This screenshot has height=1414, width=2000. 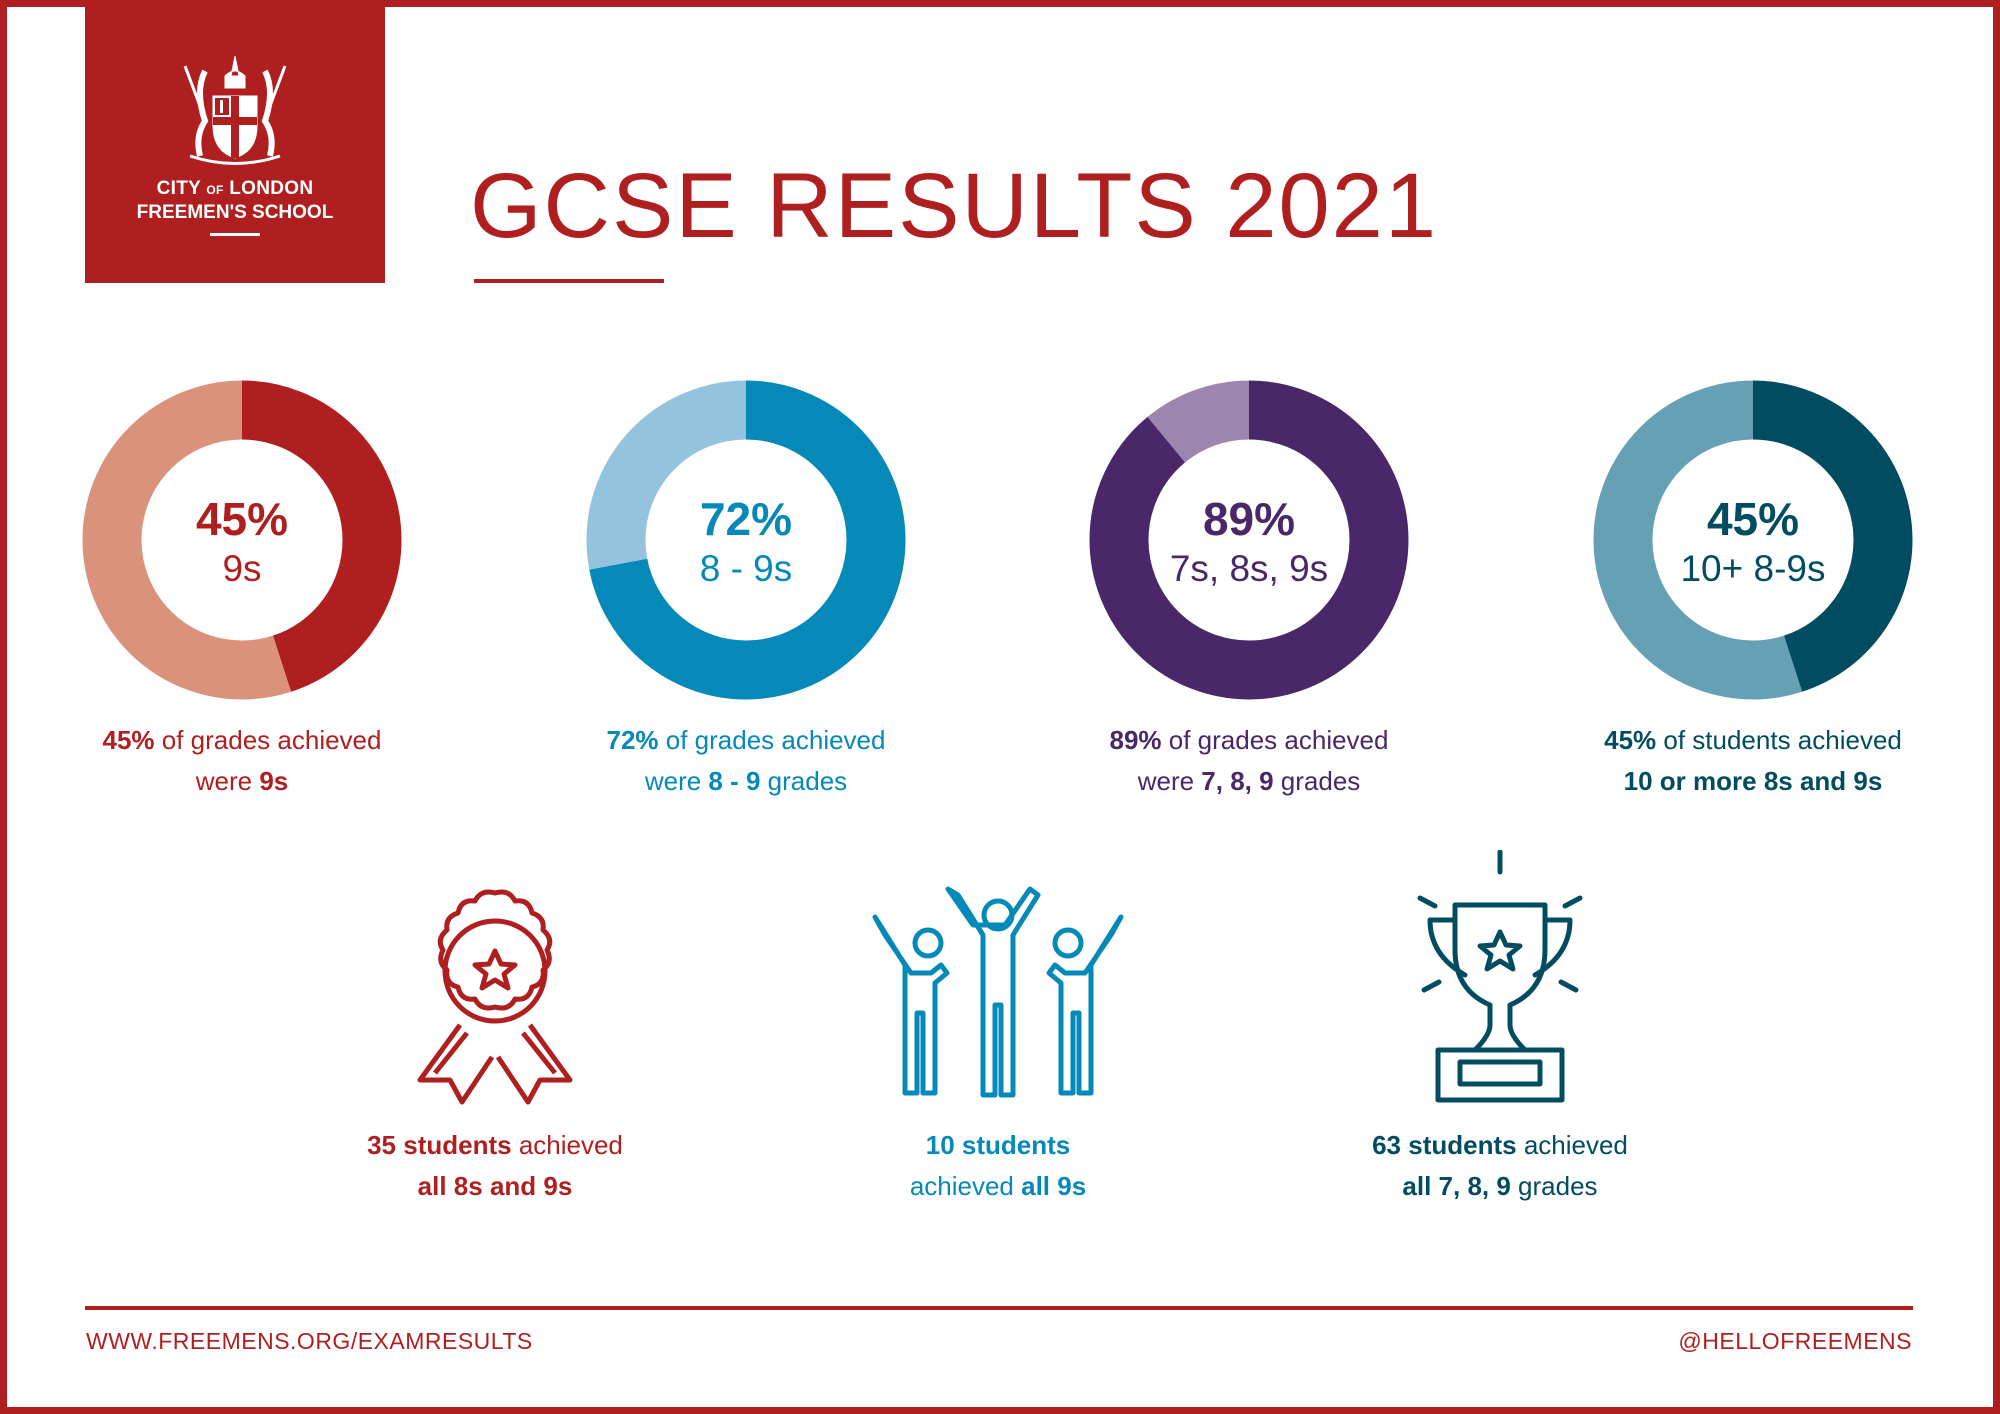 I want to click on donut-chart-9s: 45% 9s, so click(x=242, y=540).